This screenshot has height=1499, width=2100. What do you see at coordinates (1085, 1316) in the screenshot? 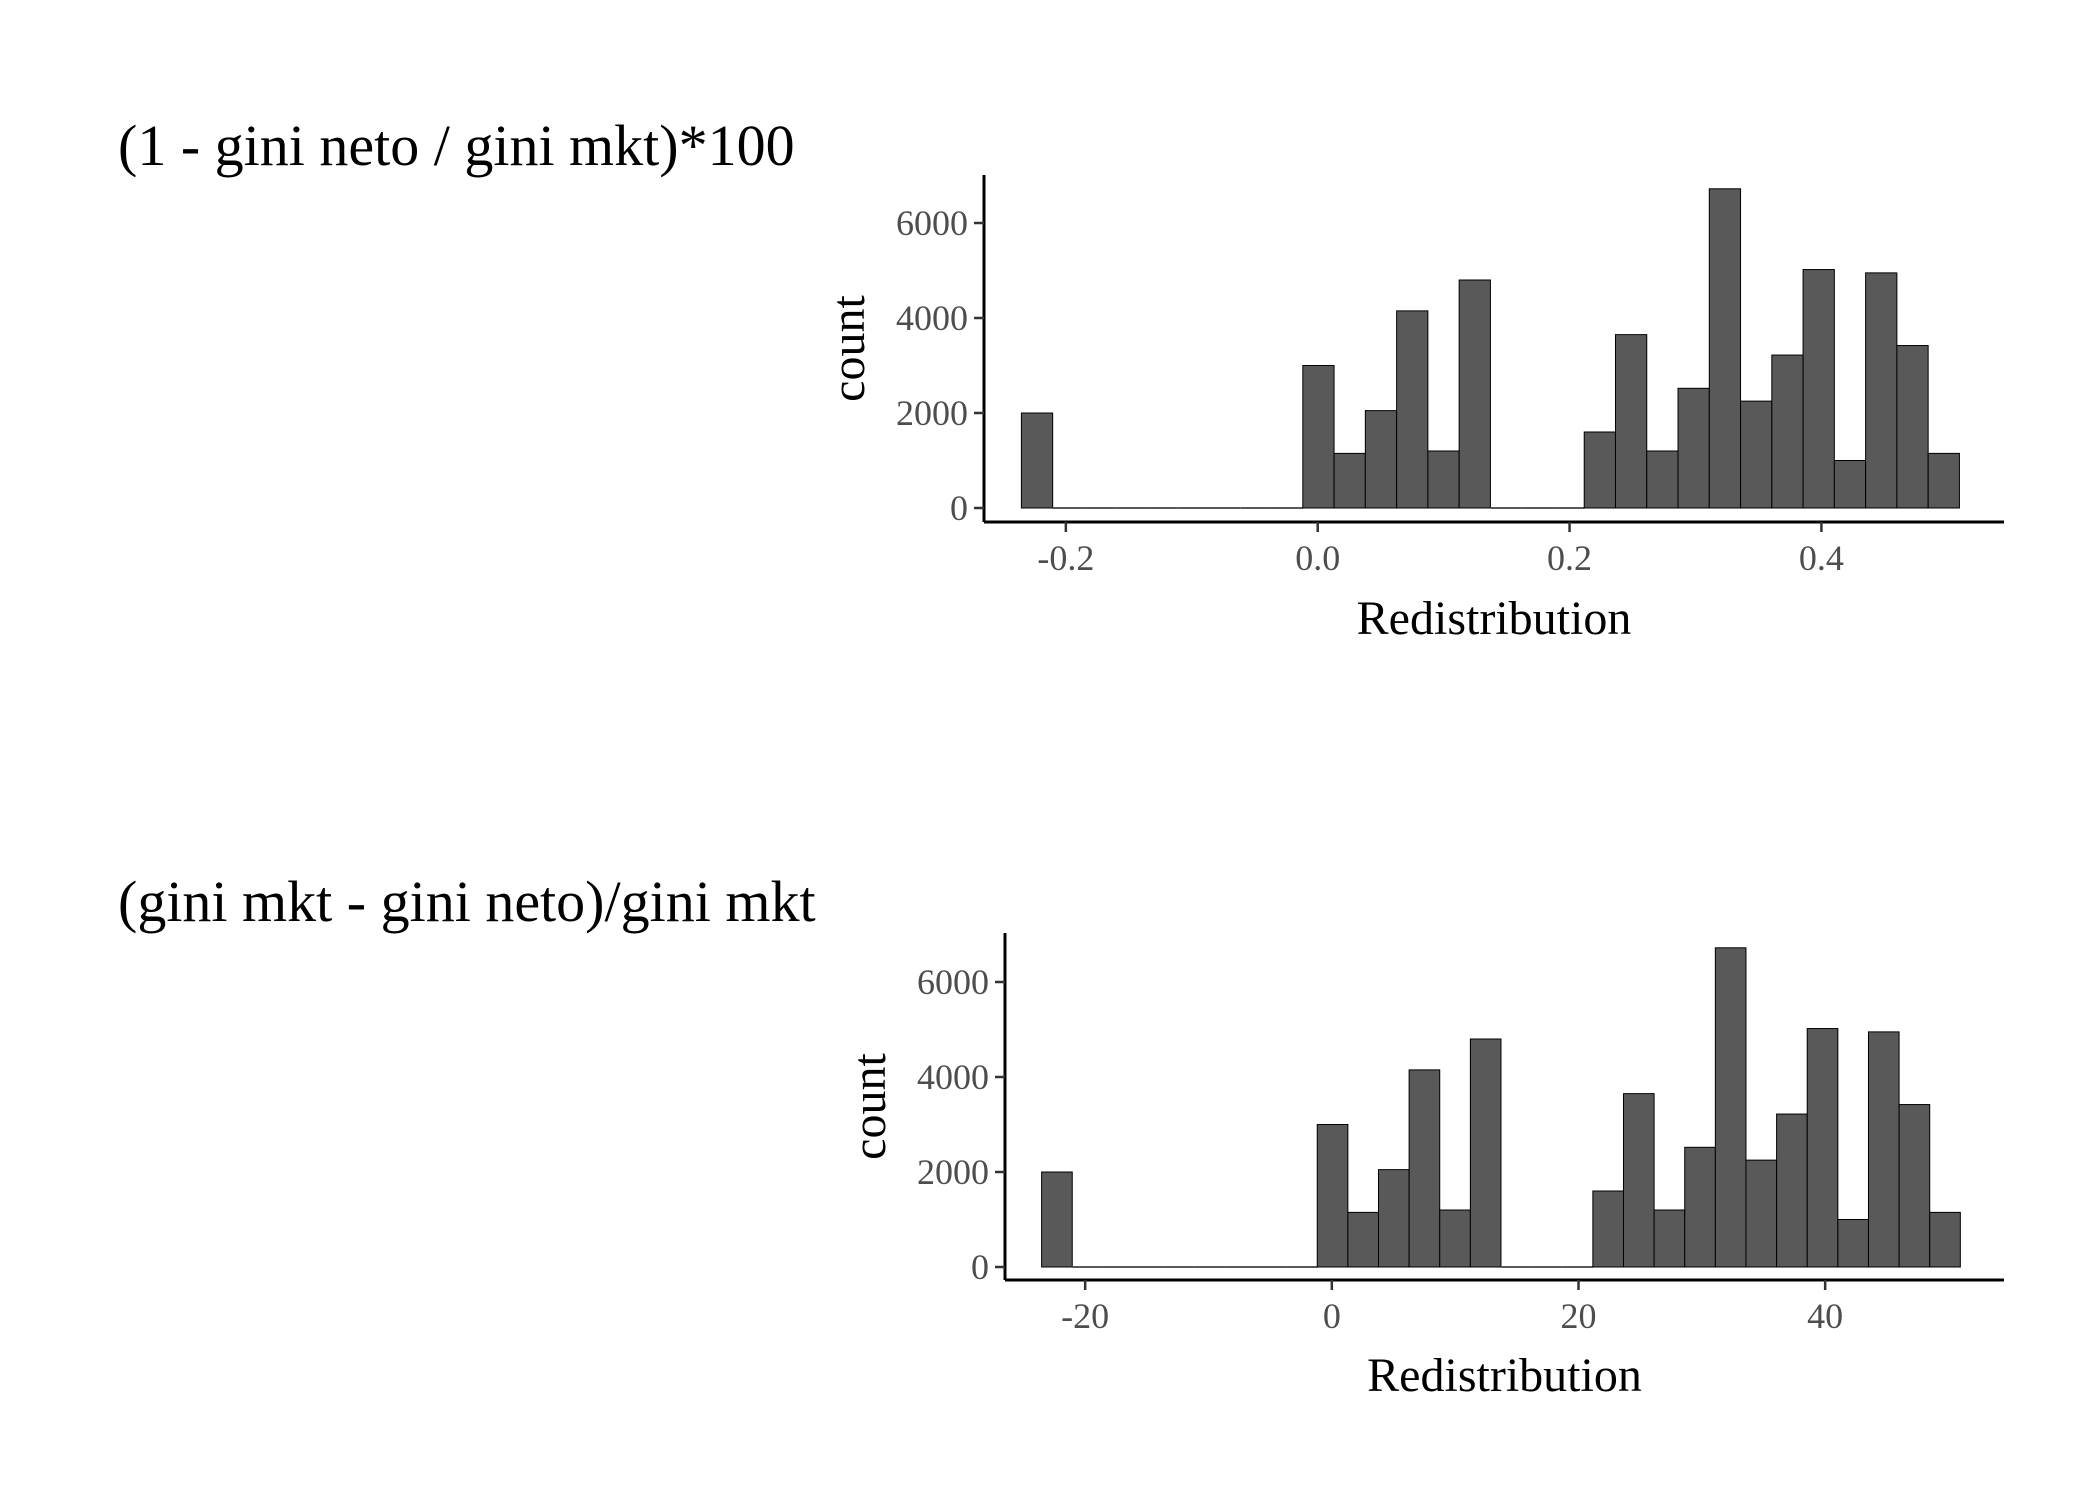
I see `x-tick-label: -20` at bounding box center [1085, 1316].